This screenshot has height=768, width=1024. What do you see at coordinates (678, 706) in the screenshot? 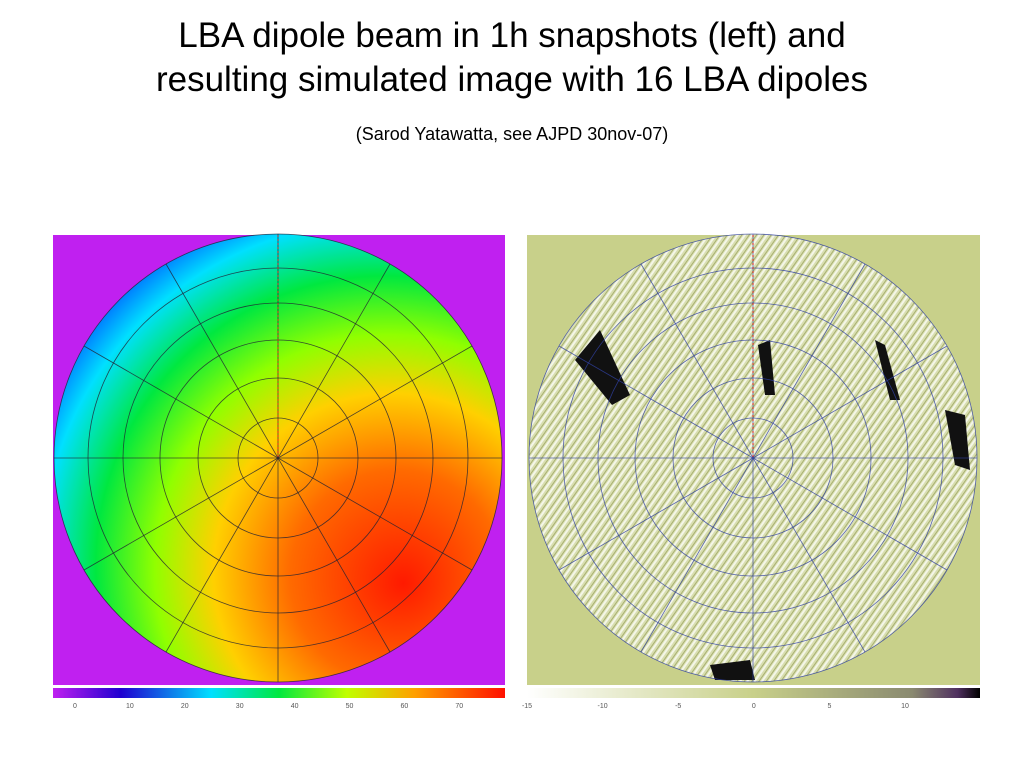
I see `colorbar-label: -5` at bounding box center [678, 706].